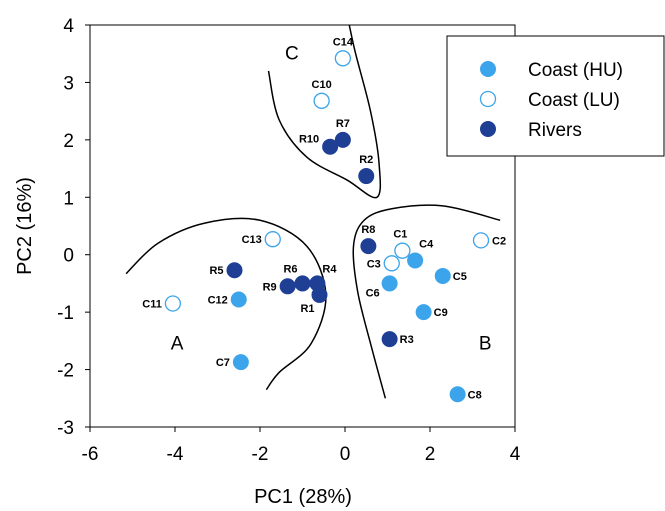 The height and width of the screenshot is (511, 665). What do you see at coordinates (430, 454) in the screenshot?
I see `x-tick-label: 2` at bounding box center [430, 454].